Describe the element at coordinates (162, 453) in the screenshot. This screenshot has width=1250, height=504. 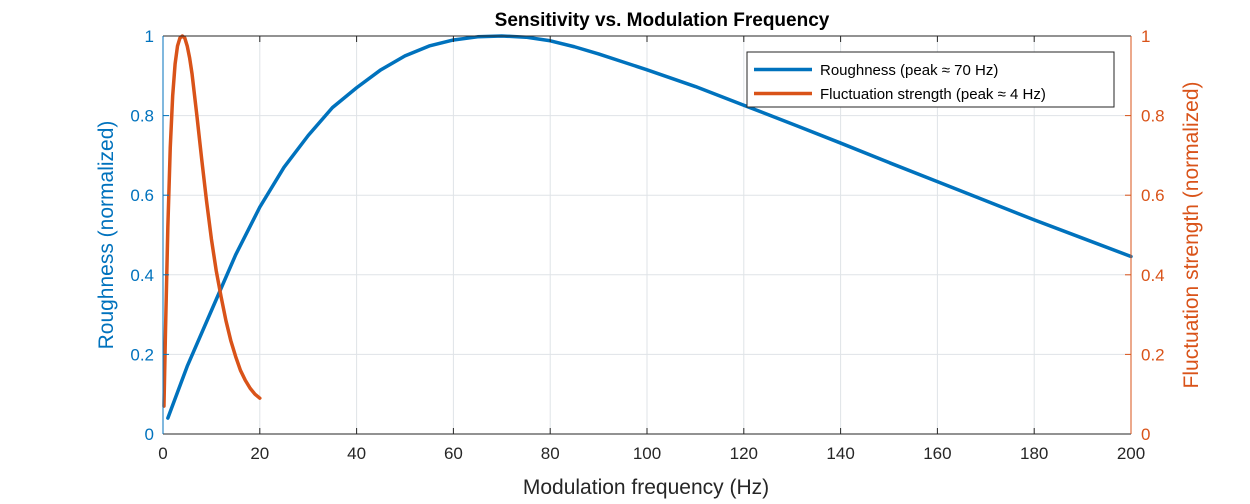
I see `x-tick-label: 0` at that location.